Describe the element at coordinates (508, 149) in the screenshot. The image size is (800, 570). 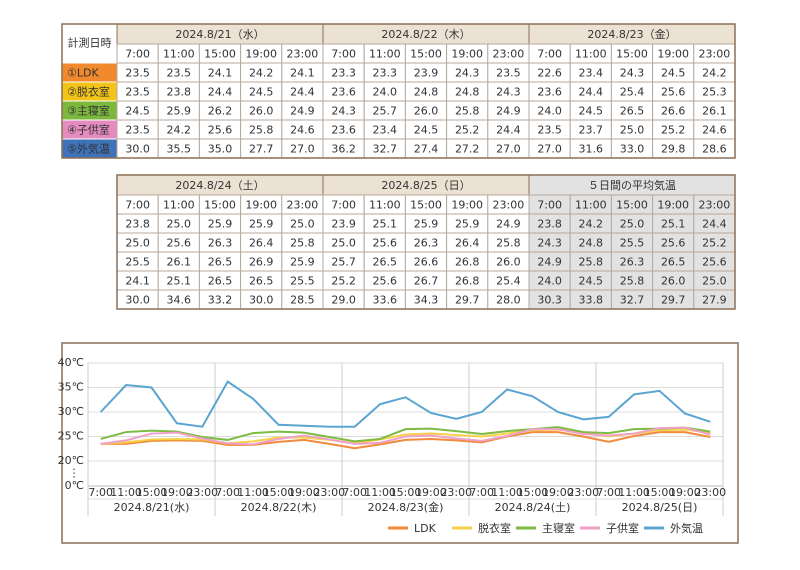
I see `cell-value: 27.0` at that location.